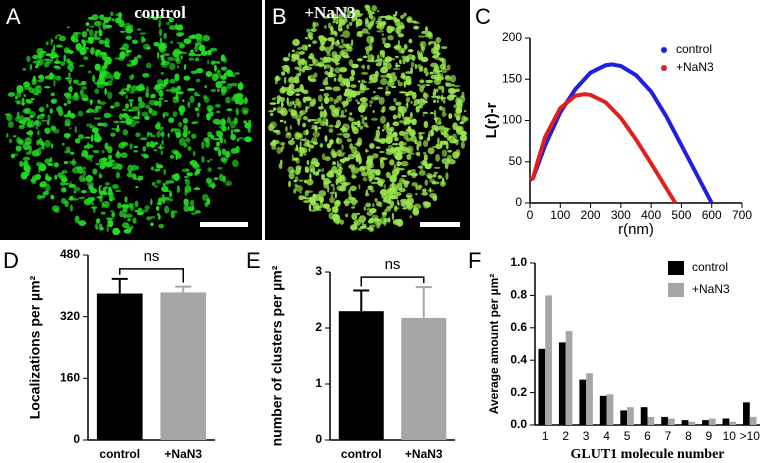  I want to click on y-axis-label: Average amount per µm², so click(494, 344).